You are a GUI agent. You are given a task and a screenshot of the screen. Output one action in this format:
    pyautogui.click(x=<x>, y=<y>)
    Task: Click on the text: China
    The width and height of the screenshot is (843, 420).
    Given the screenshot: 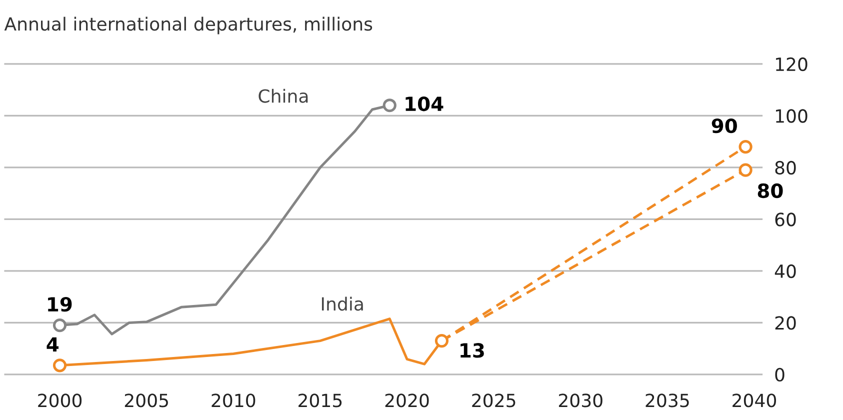 What is the action you would take?
    pyautogui.click(x=283, y=95)
    